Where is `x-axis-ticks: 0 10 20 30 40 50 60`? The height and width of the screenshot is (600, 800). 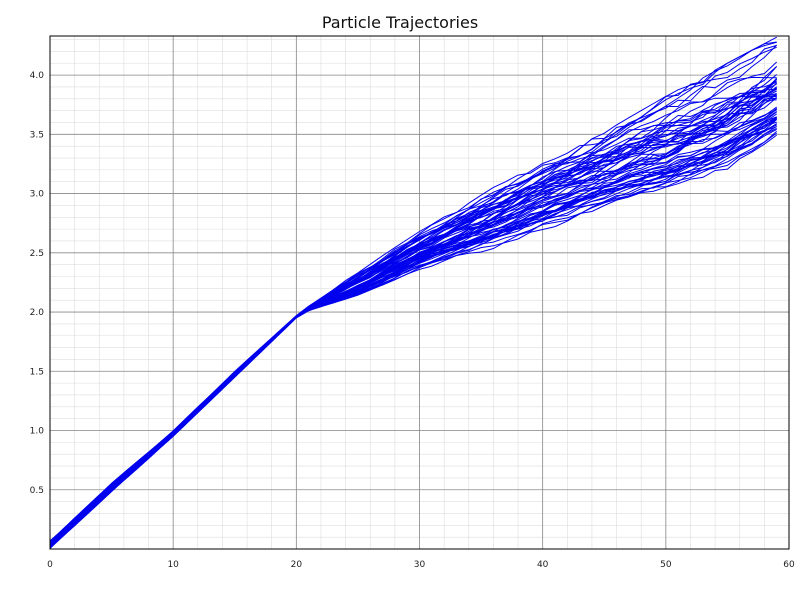 x-axis-ticks: 0 10 20 30 40 50 60 is located at coordinates (421, 565).